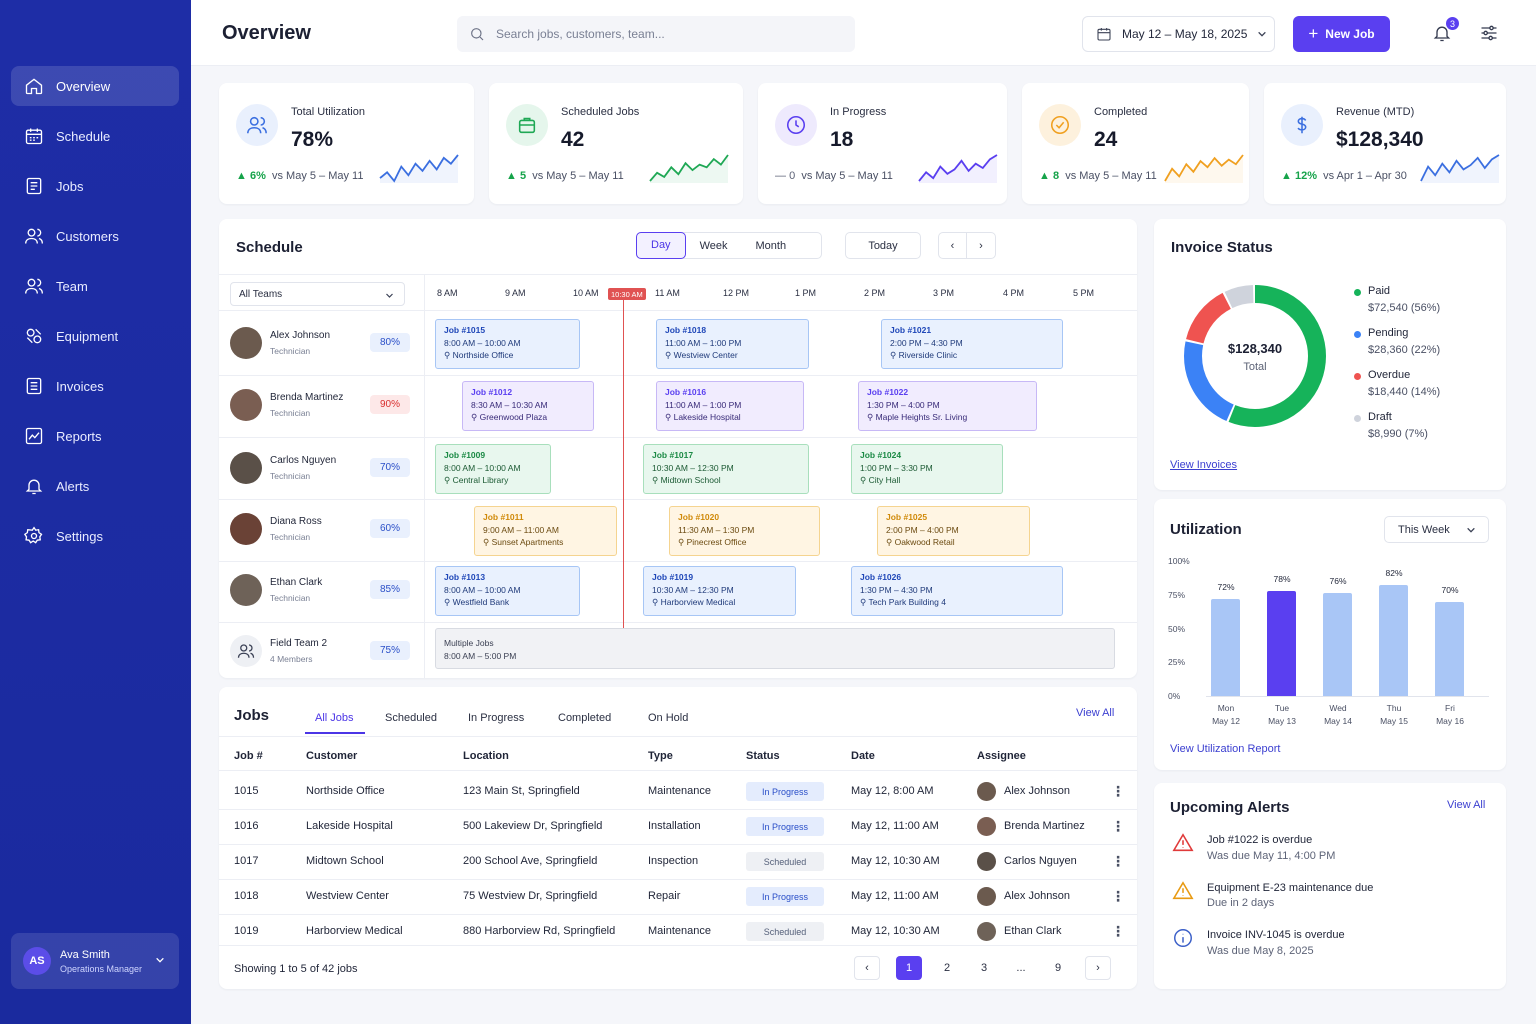 The height and width of the screenshot is (1024, 1536). What do you see at coordinates (1098, 968) in the screenshot?
I see `next-page-button: ›` at bounding box center [1098, 968].